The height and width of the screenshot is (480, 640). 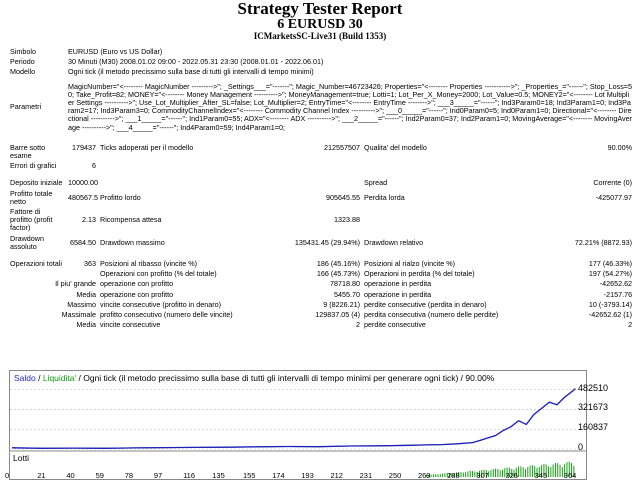 What do you see at coordinates (384, 197) in the screenshot?
I see `perdita-lorda-label: Perdita lorda` at bounding box center [384, 197].